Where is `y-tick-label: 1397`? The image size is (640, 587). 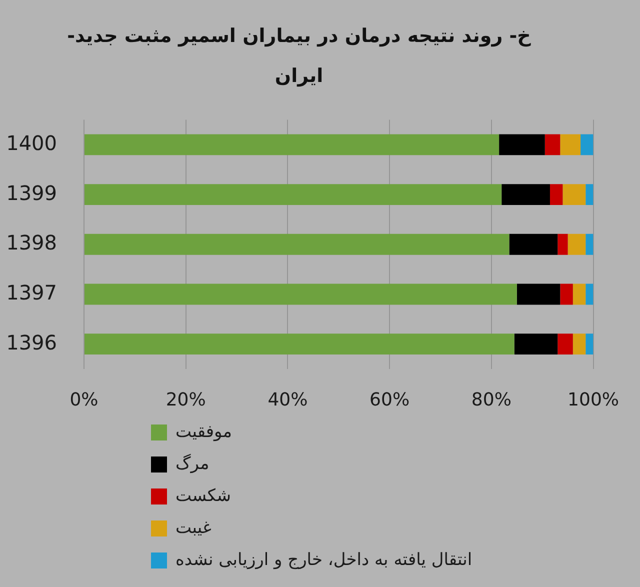 y-tick-label: 1397 is located at coordinates (31, 292).